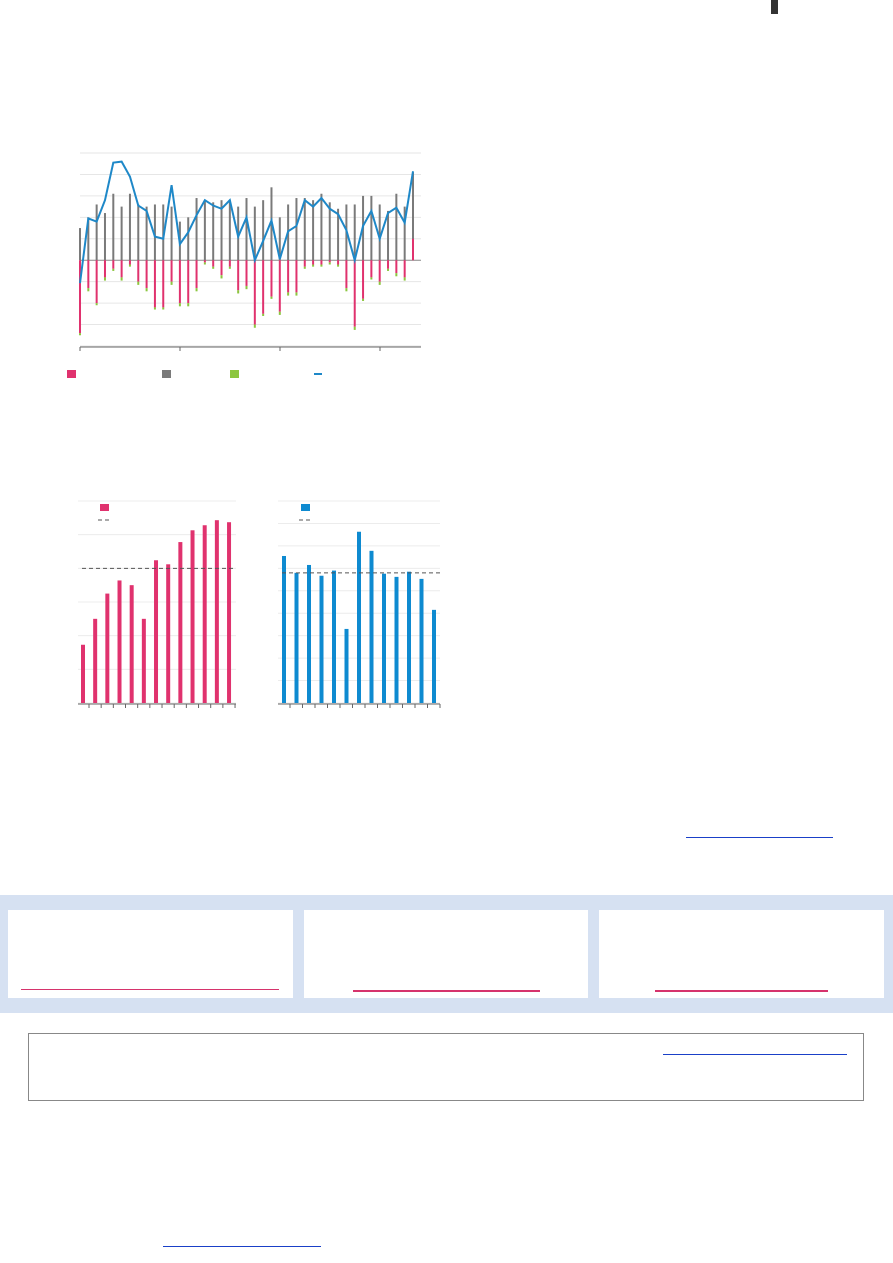 This screenshot has width=893, height=1263. What do you see at coordinates (446, 1067) in the screenshot?
I see `notice-box` at bounding box center [446, 1067].